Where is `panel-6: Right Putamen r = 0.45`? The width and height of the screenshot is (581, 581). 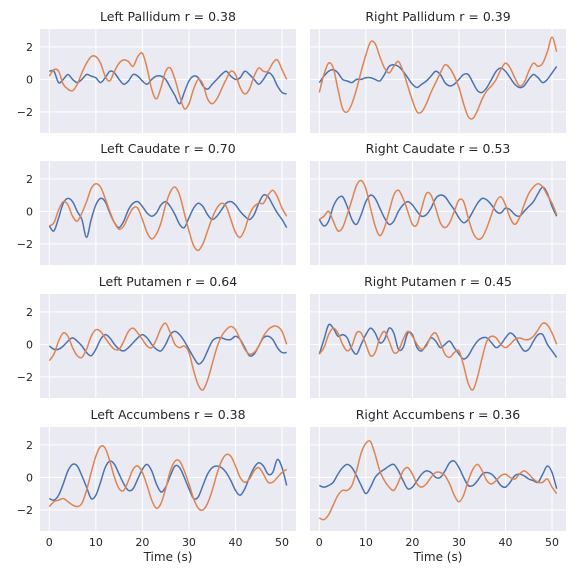 panel-6: Right Putamen r = 0.45 is located at coordinates (438, 336).